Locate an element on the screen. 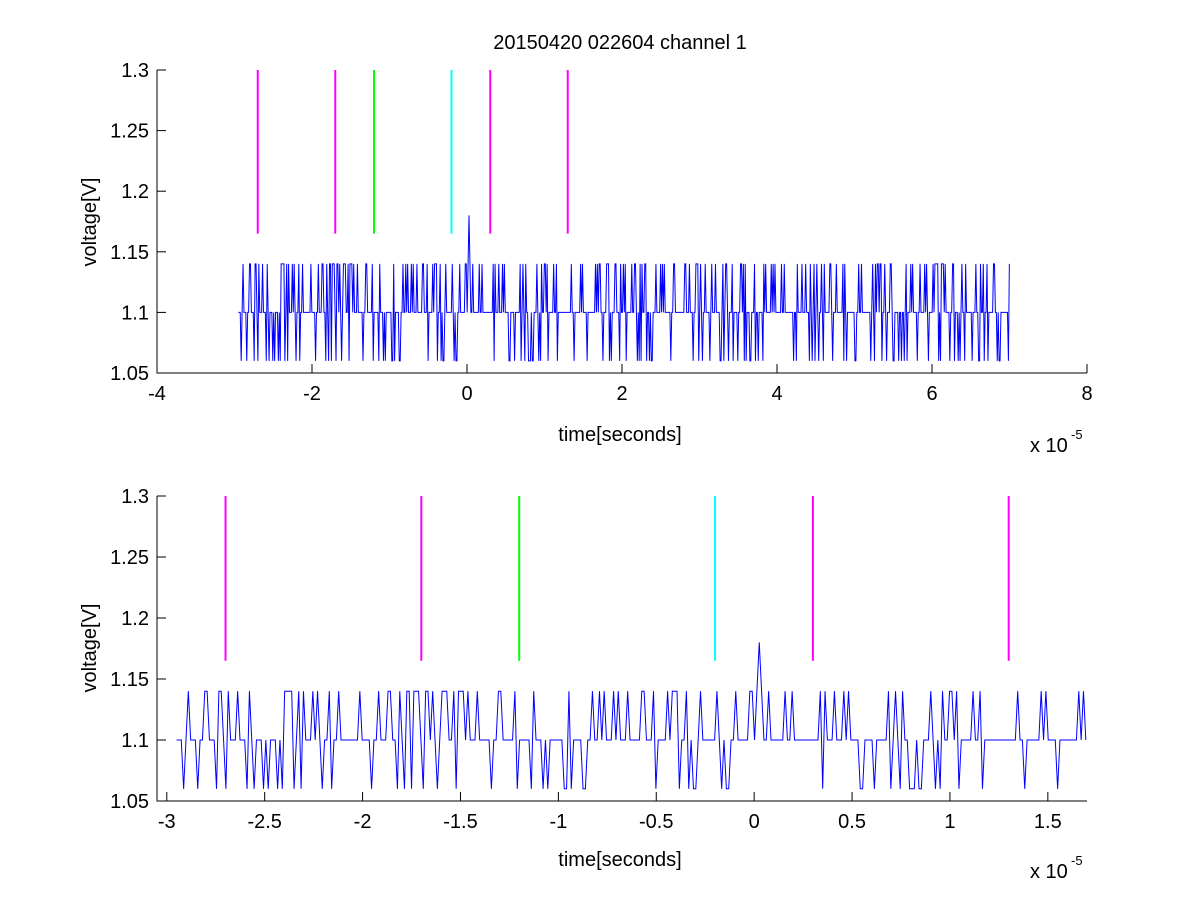  x-tick-label: 0.5 is located at coordinates (852, 822).